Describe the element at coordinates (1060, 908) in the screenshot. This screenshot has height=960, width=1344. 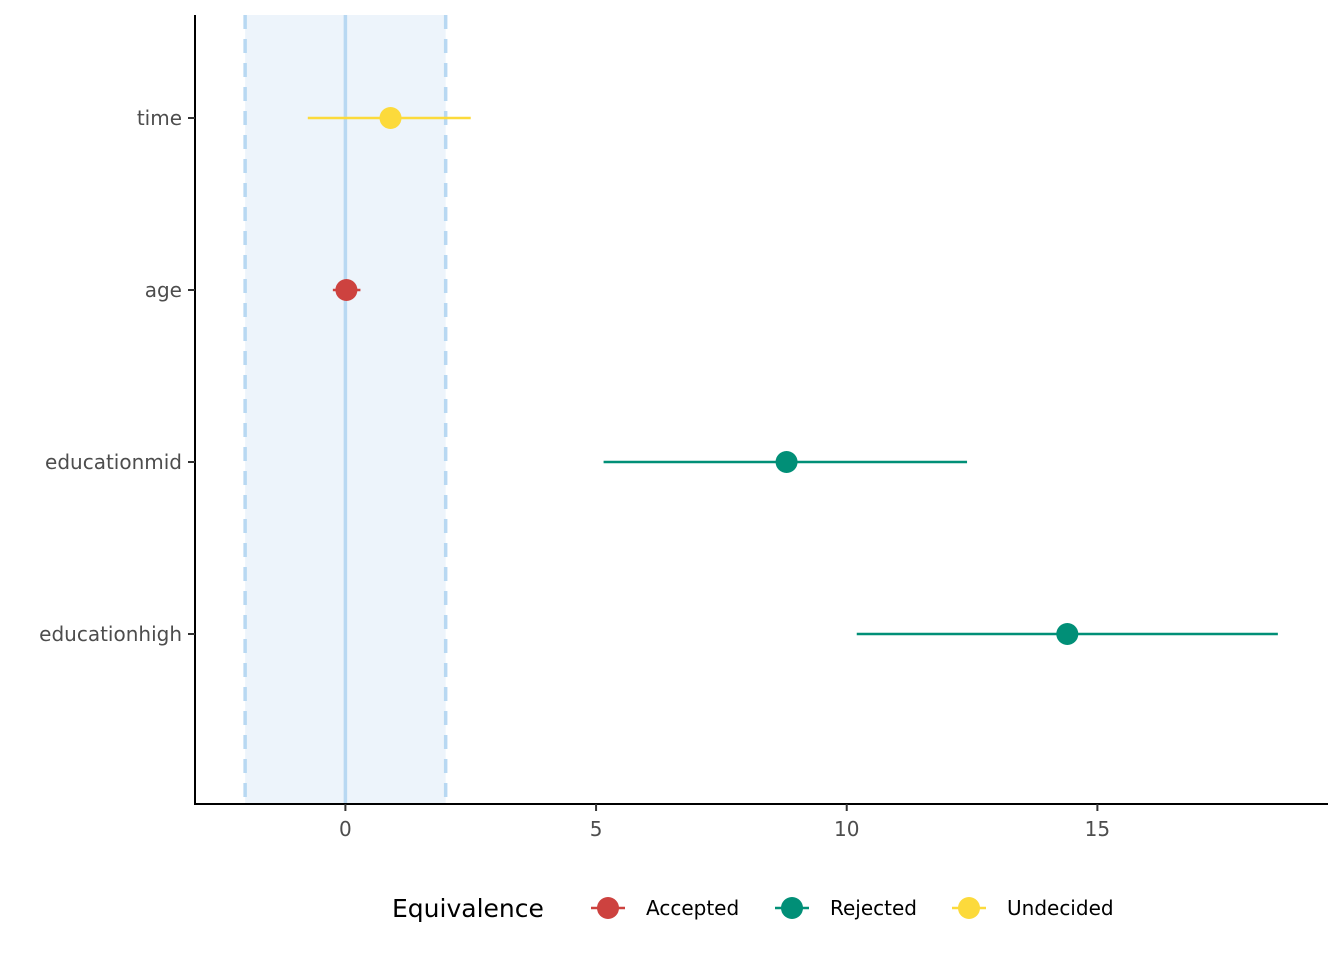
I see `legend-label: Undecided` at that location.